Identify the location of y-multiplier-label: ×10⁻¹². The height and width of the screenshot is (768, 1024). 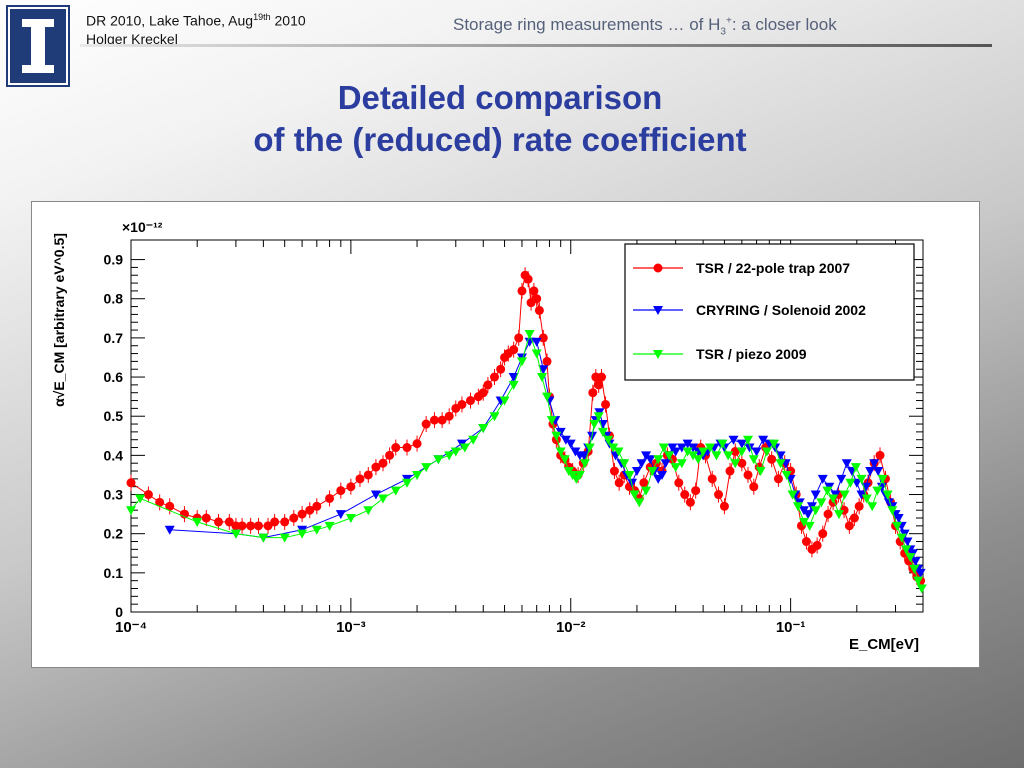
(142, 227).